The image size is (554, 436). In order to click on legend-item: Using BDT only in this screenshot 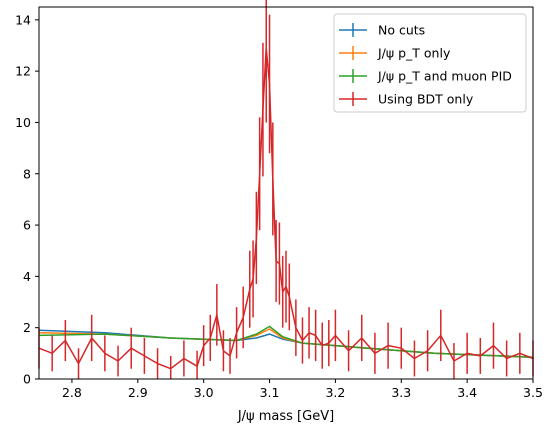, I will do `click(406, 99)`.